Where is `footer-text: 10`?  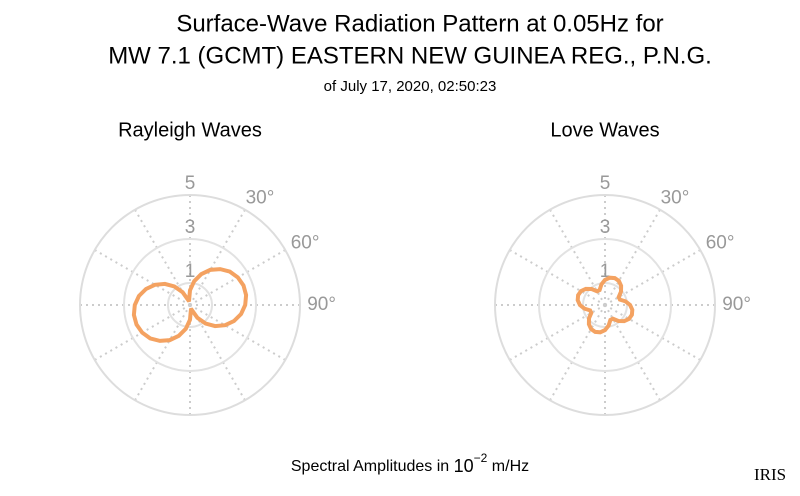
footer-text: 10 is located at coordinates (464, 466).